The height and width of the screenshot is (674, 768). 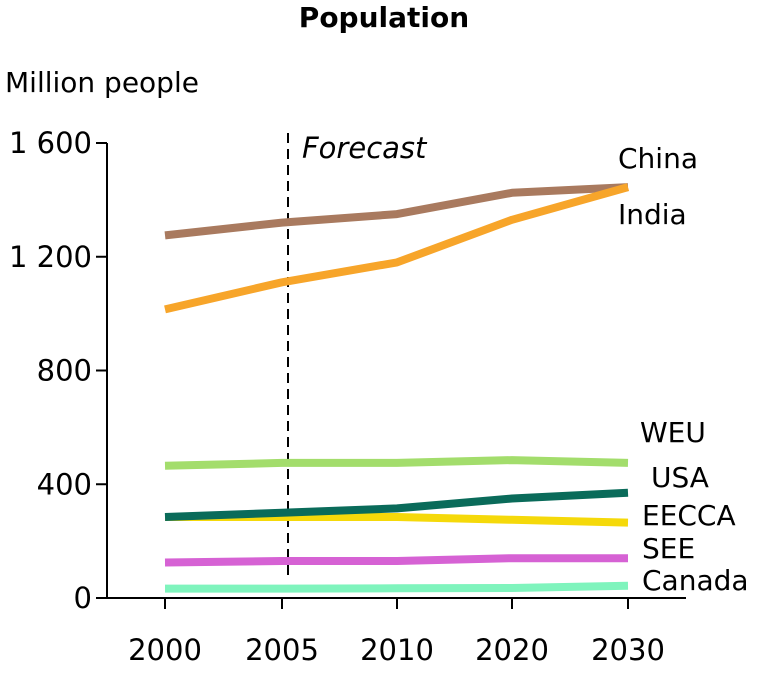 What do you see at coordinates (282, 650) in the screenshot?
I see `x-tick-label: 2005` at bounding box center [282, 650].